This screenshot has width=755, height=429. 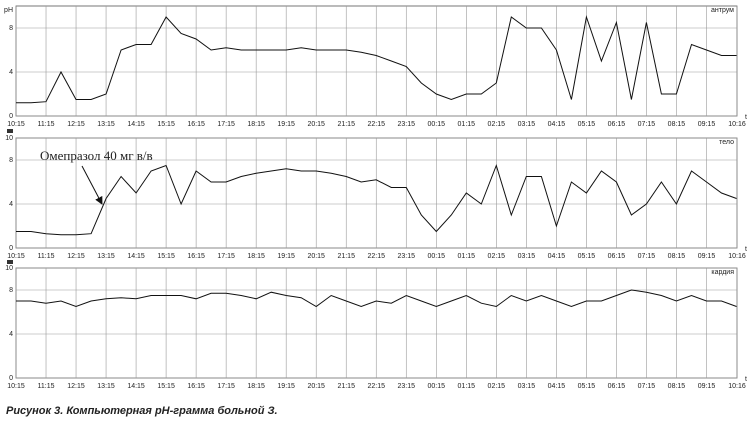 What do you see at coordinates (376, 298) in the screenshot?
I see `ph-trace` at bounding box center [376, 298].